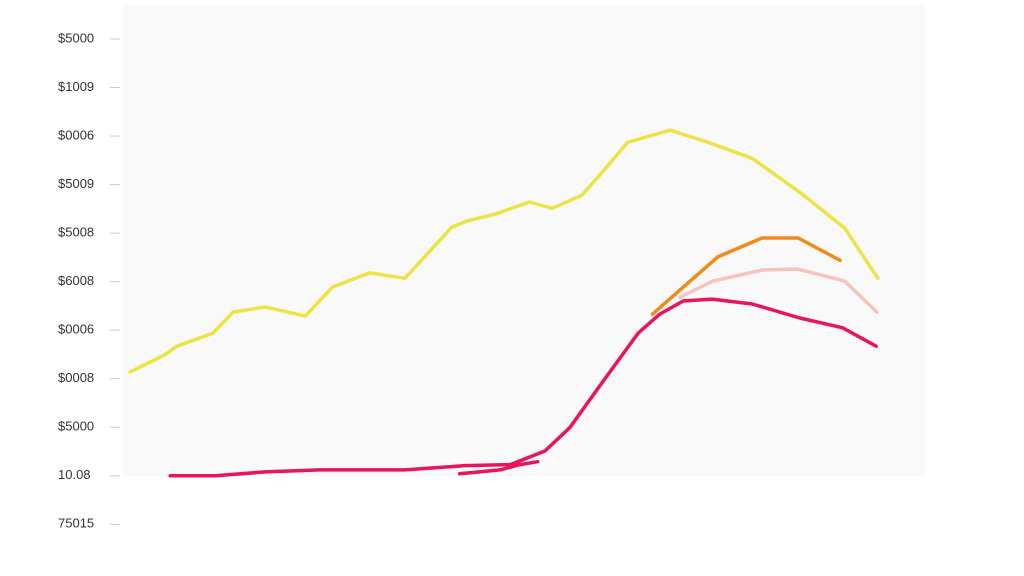  What do you see at coordinates (76, 523) in the screenshot?
I see `y-tick-label: 75015` at bounding box center [76, 523].